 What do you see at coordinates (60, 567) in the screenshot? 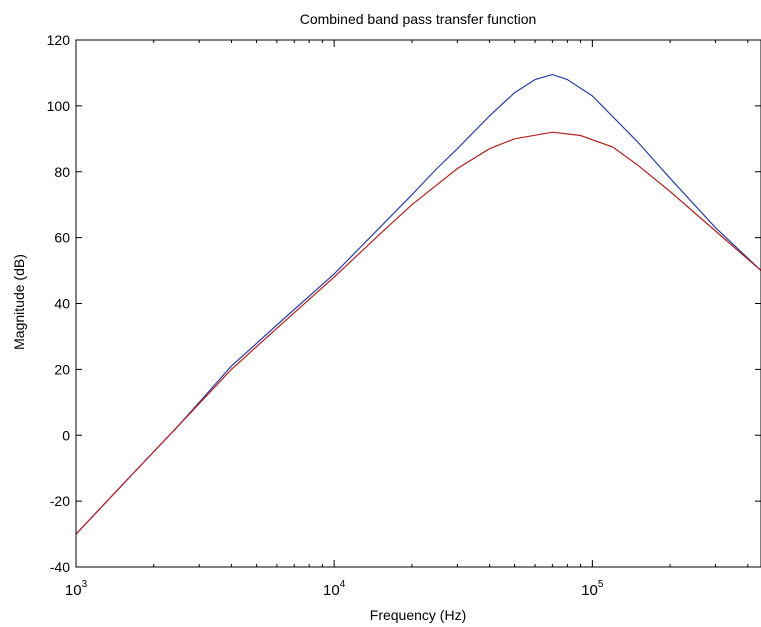
I see `y-tick-label: -40` at bounding box center [60, 567].